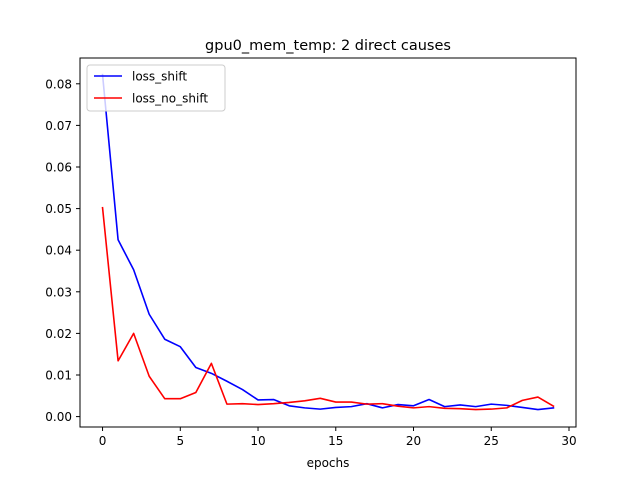 Image resolution: width=640 pixels, height=480 pixels. What do you see at coordinates (103, 441) in the screenshot?
I see `x-tick-label: 0` at bounding box center [103, 441].